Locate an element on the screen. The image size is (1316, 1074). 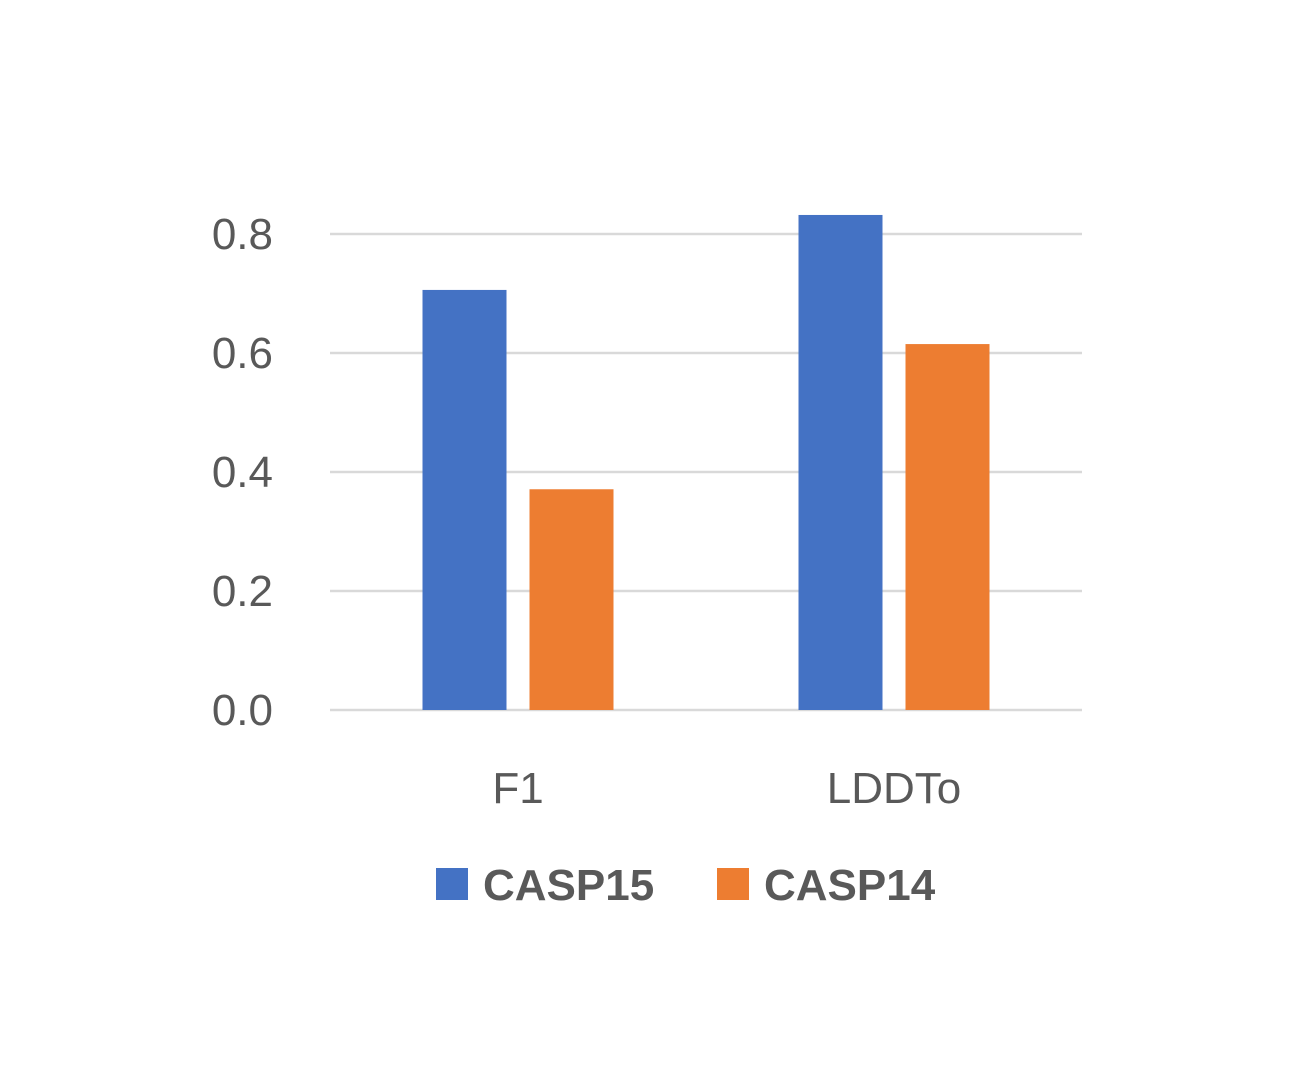
x-category-label: F1 is located at coordinates (517, 788).